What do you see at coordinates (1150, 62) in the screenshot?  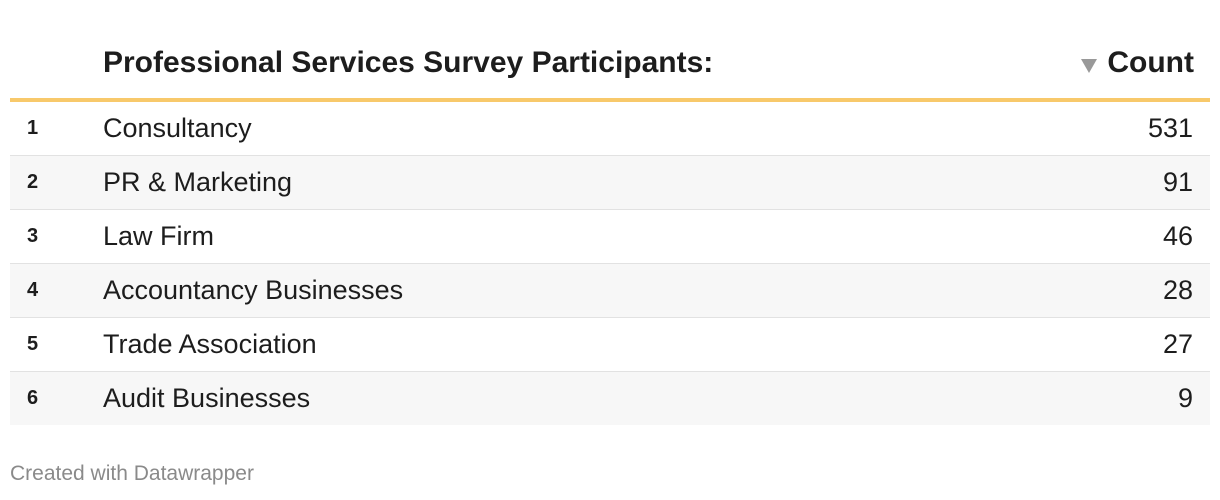 I see `column-header-count-label: Count` at bounding box center [1150, 62].